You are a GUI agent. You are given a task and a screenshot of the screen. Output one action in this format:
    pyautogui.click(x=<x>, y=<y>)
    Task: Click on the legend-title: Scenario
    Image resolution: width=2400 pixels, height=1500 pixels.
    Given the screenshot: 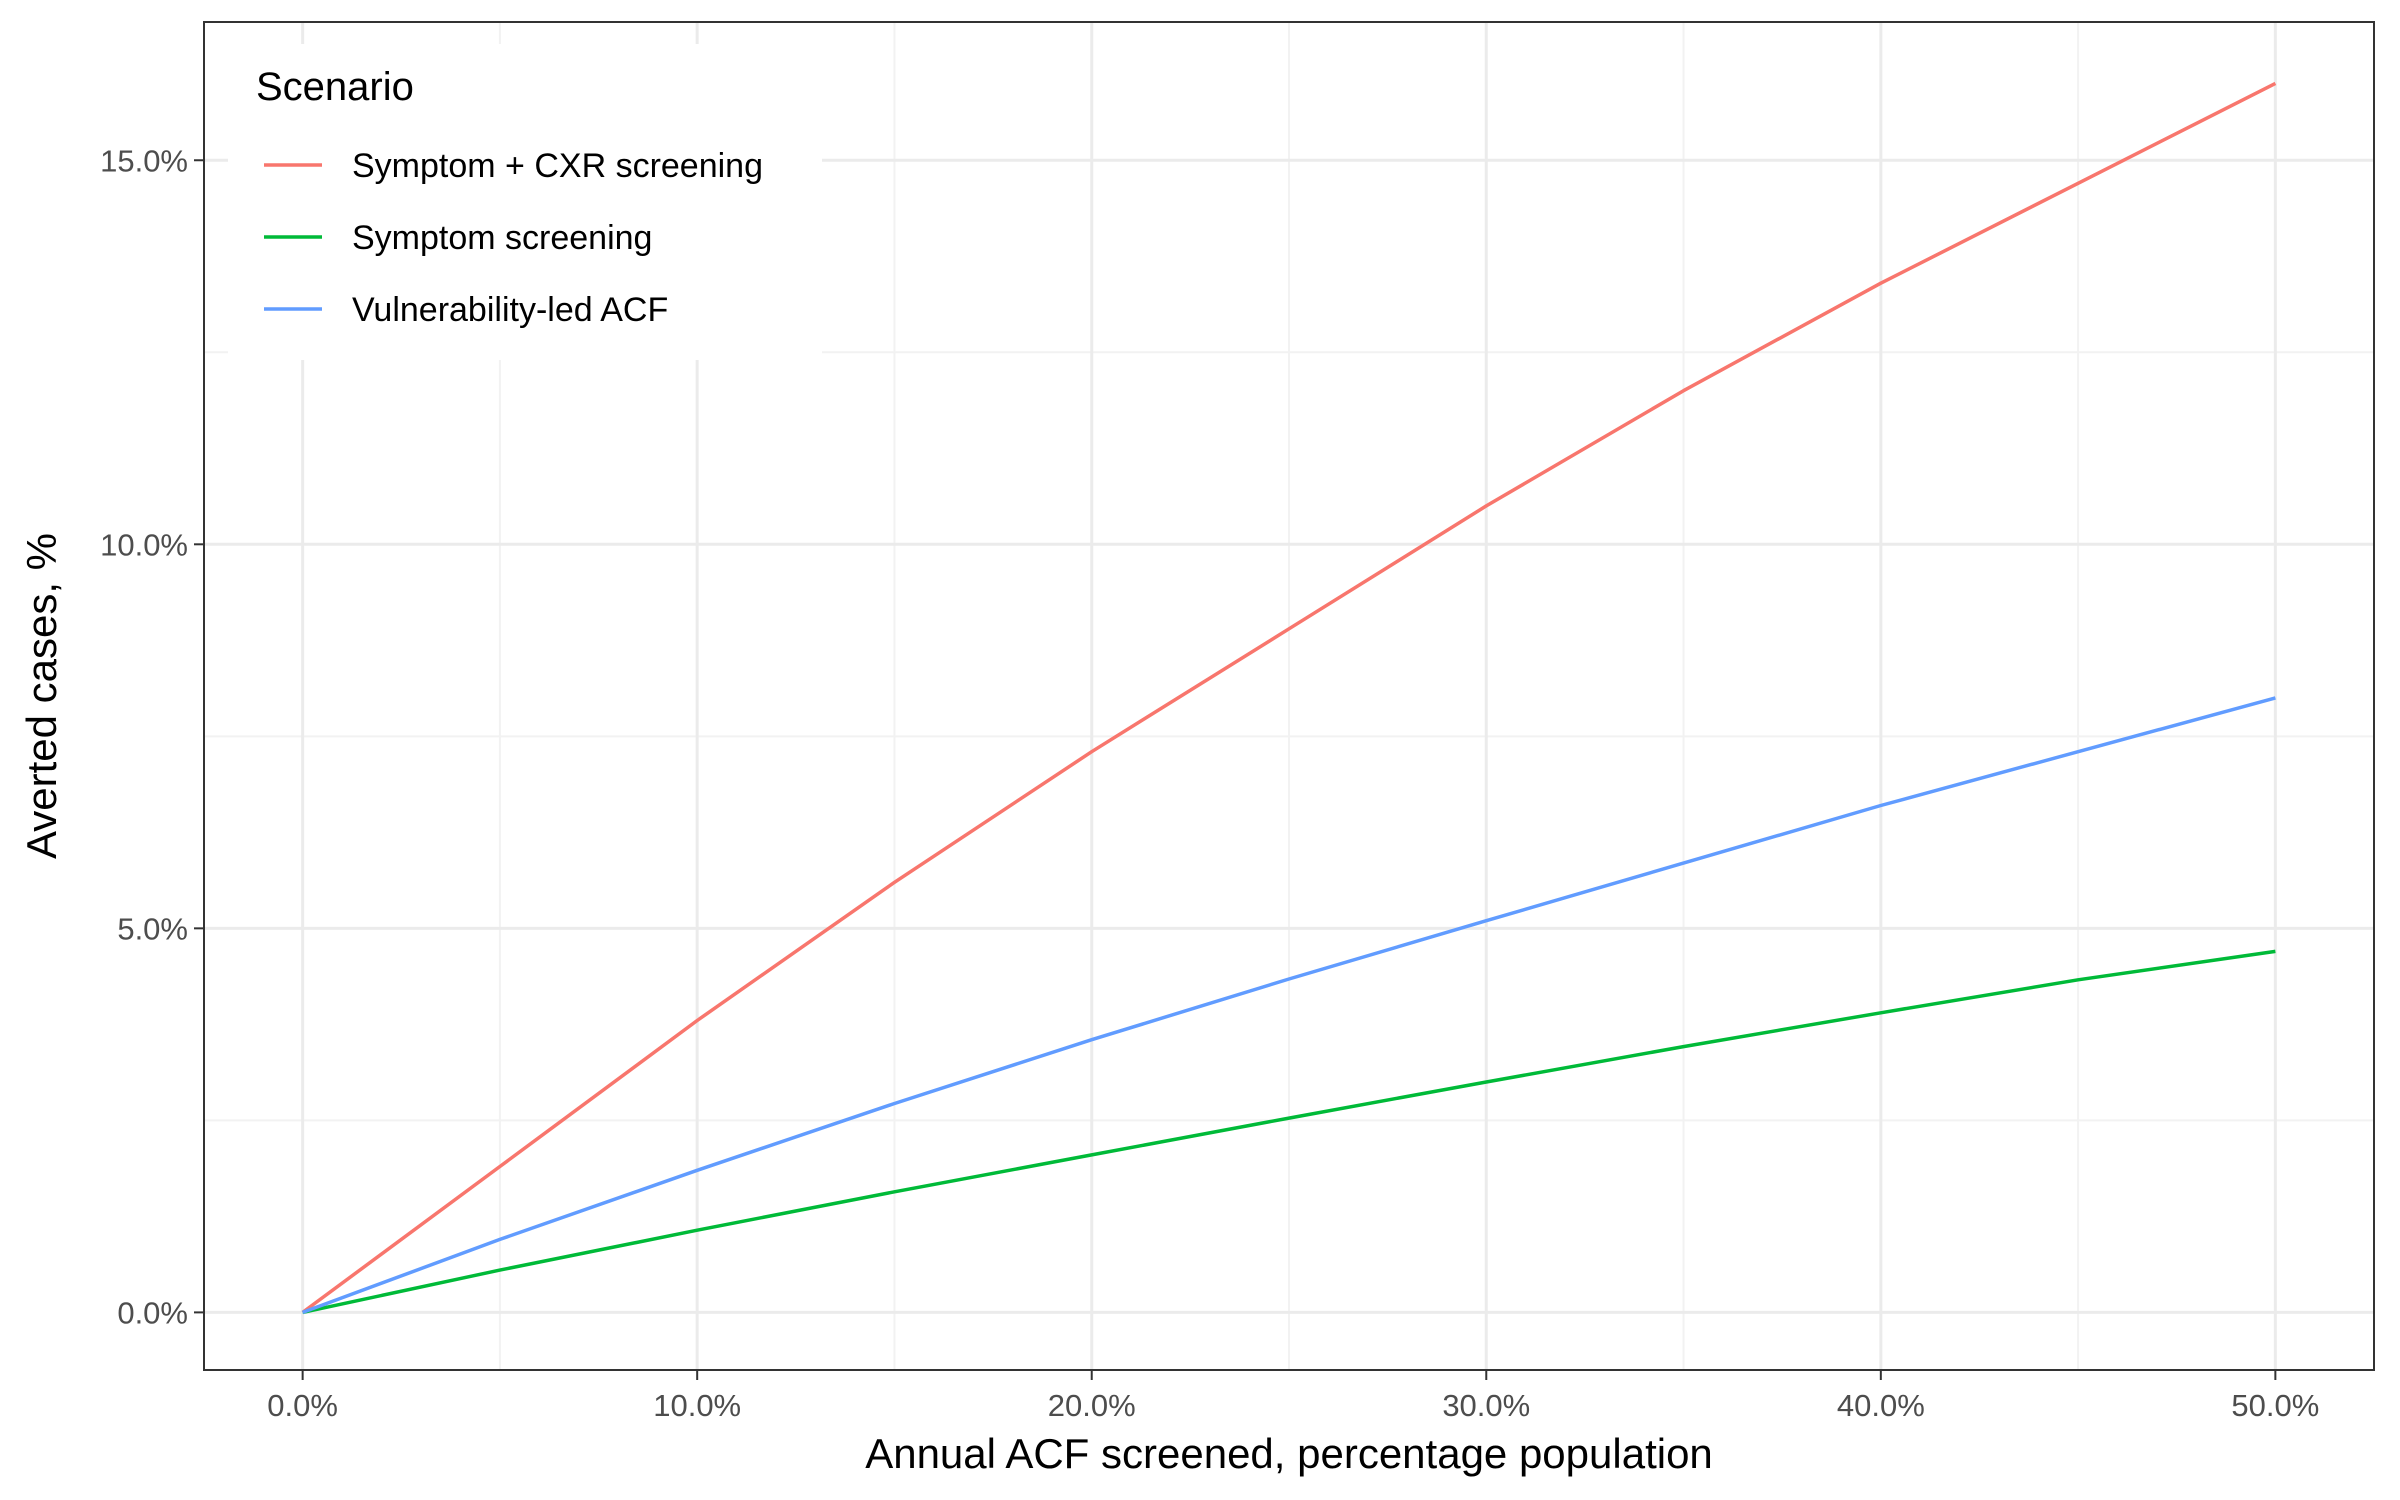 What is the action you would take?
    pyautogui.click(x=335, y=87)
    